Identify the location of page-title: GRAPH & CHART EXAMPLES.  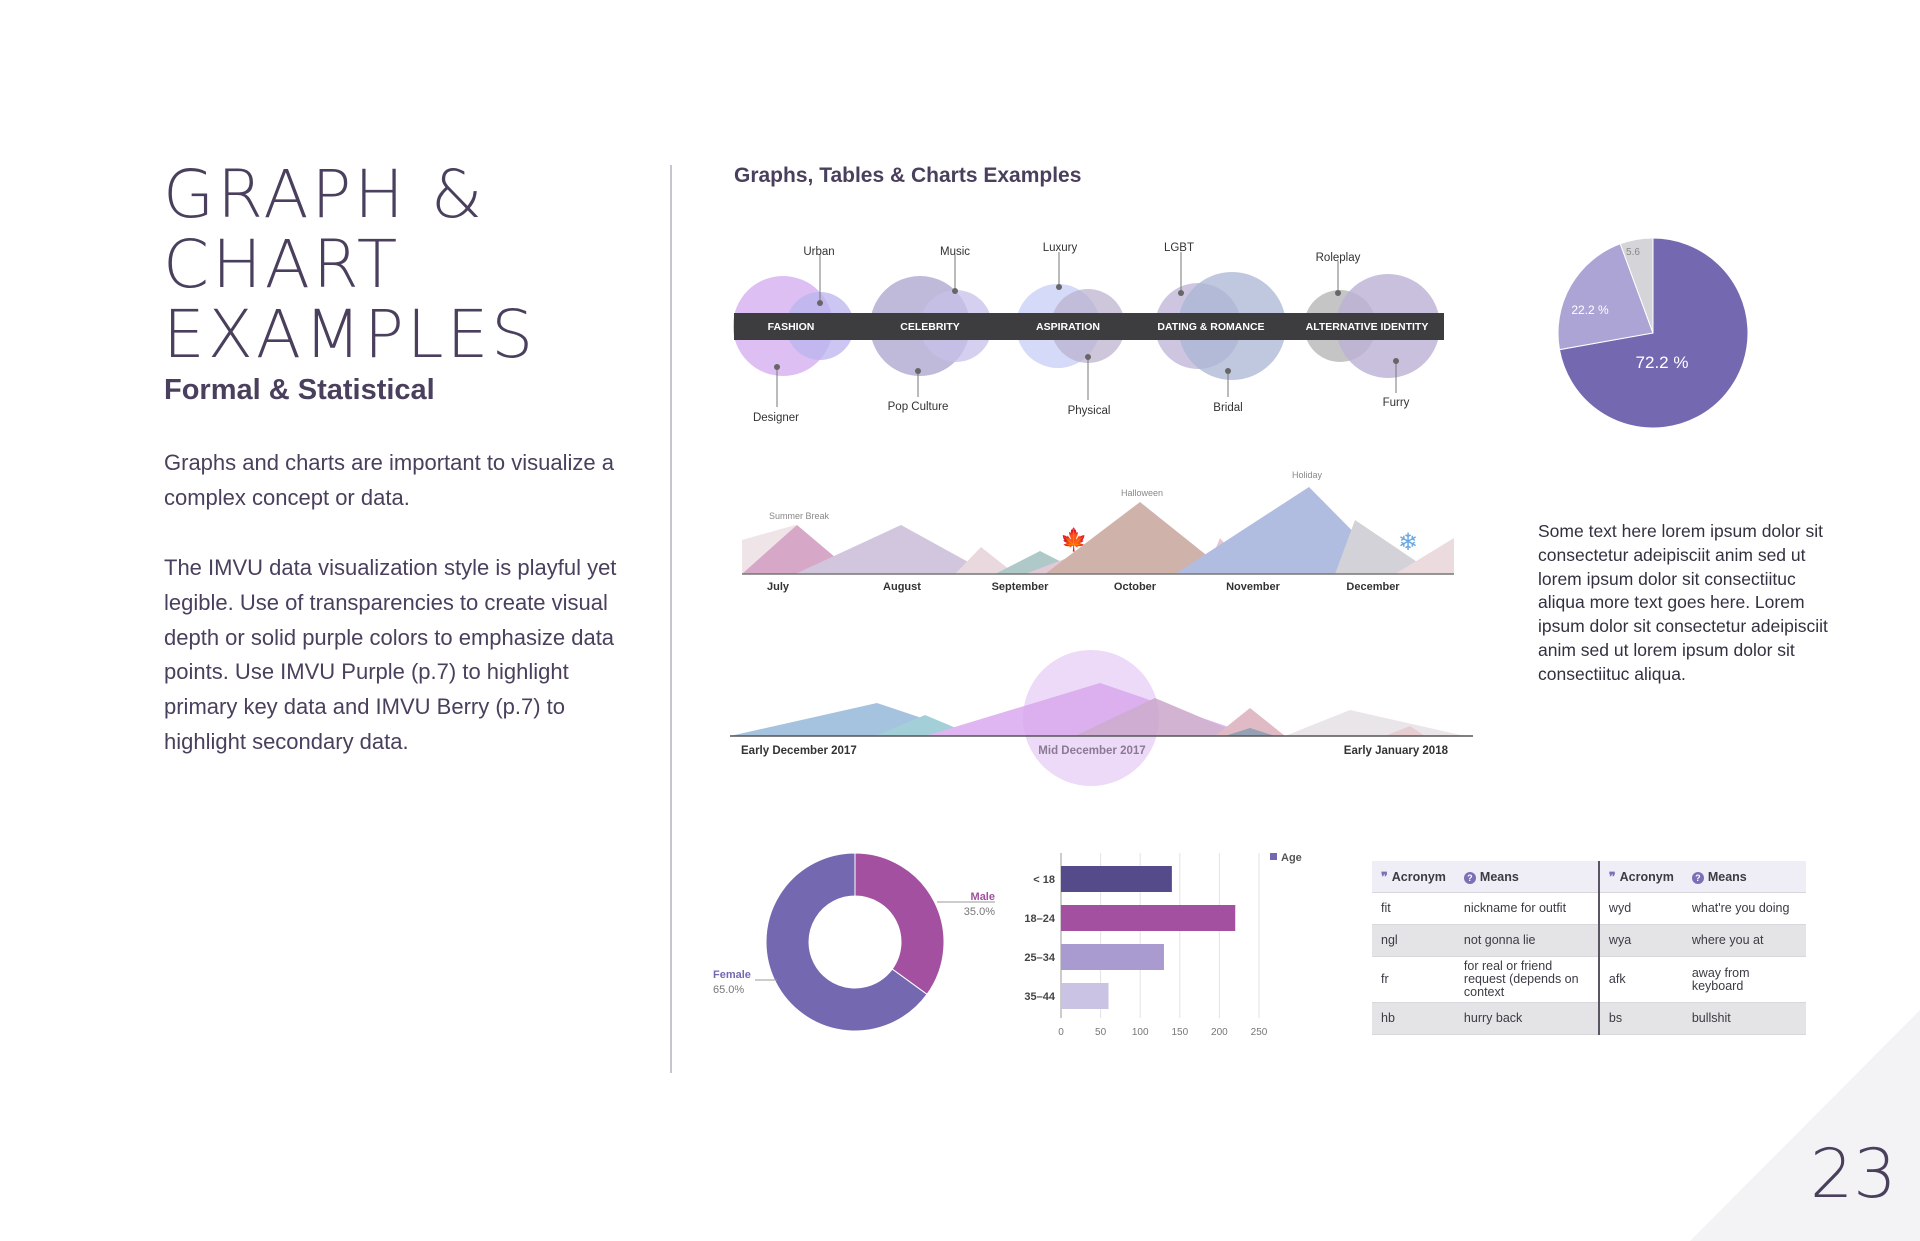
(349, 265).